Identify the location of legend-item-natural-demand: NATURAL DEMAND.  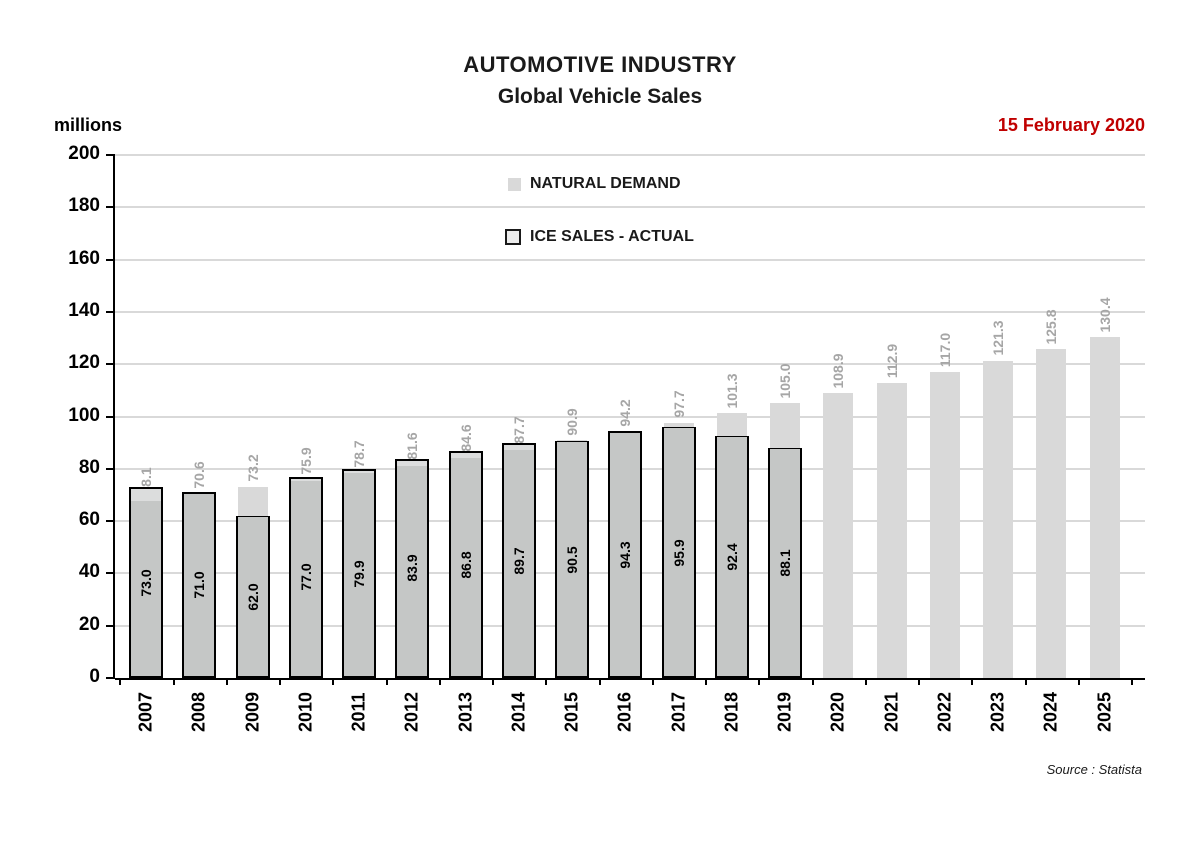
(594, 184).